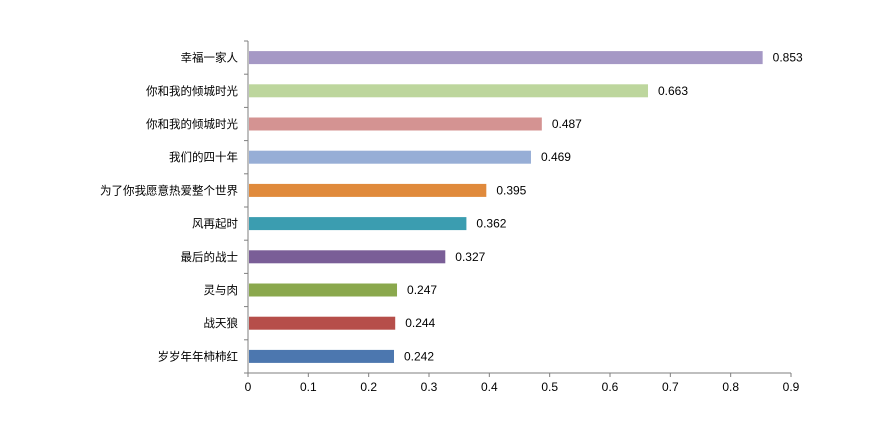 The height and width of the screenshot is (426, 876). What do you see at coordinates (670, 387) in the screenshot?
I see `x-tick-label: 0.7` at bounding box center [670, 387].